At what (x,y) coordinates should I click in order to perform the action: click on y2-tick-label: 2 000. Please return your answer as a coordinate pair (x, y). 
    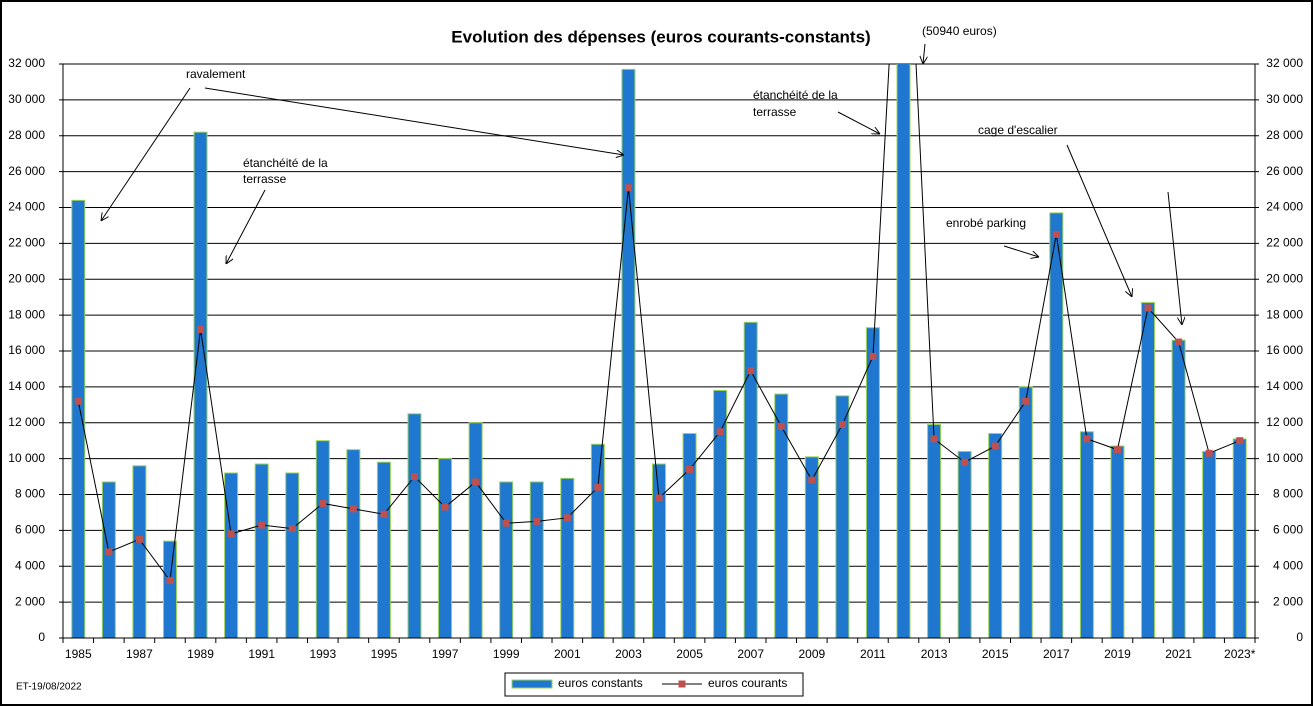
    Looking at the image, I should click on (1288, 601).